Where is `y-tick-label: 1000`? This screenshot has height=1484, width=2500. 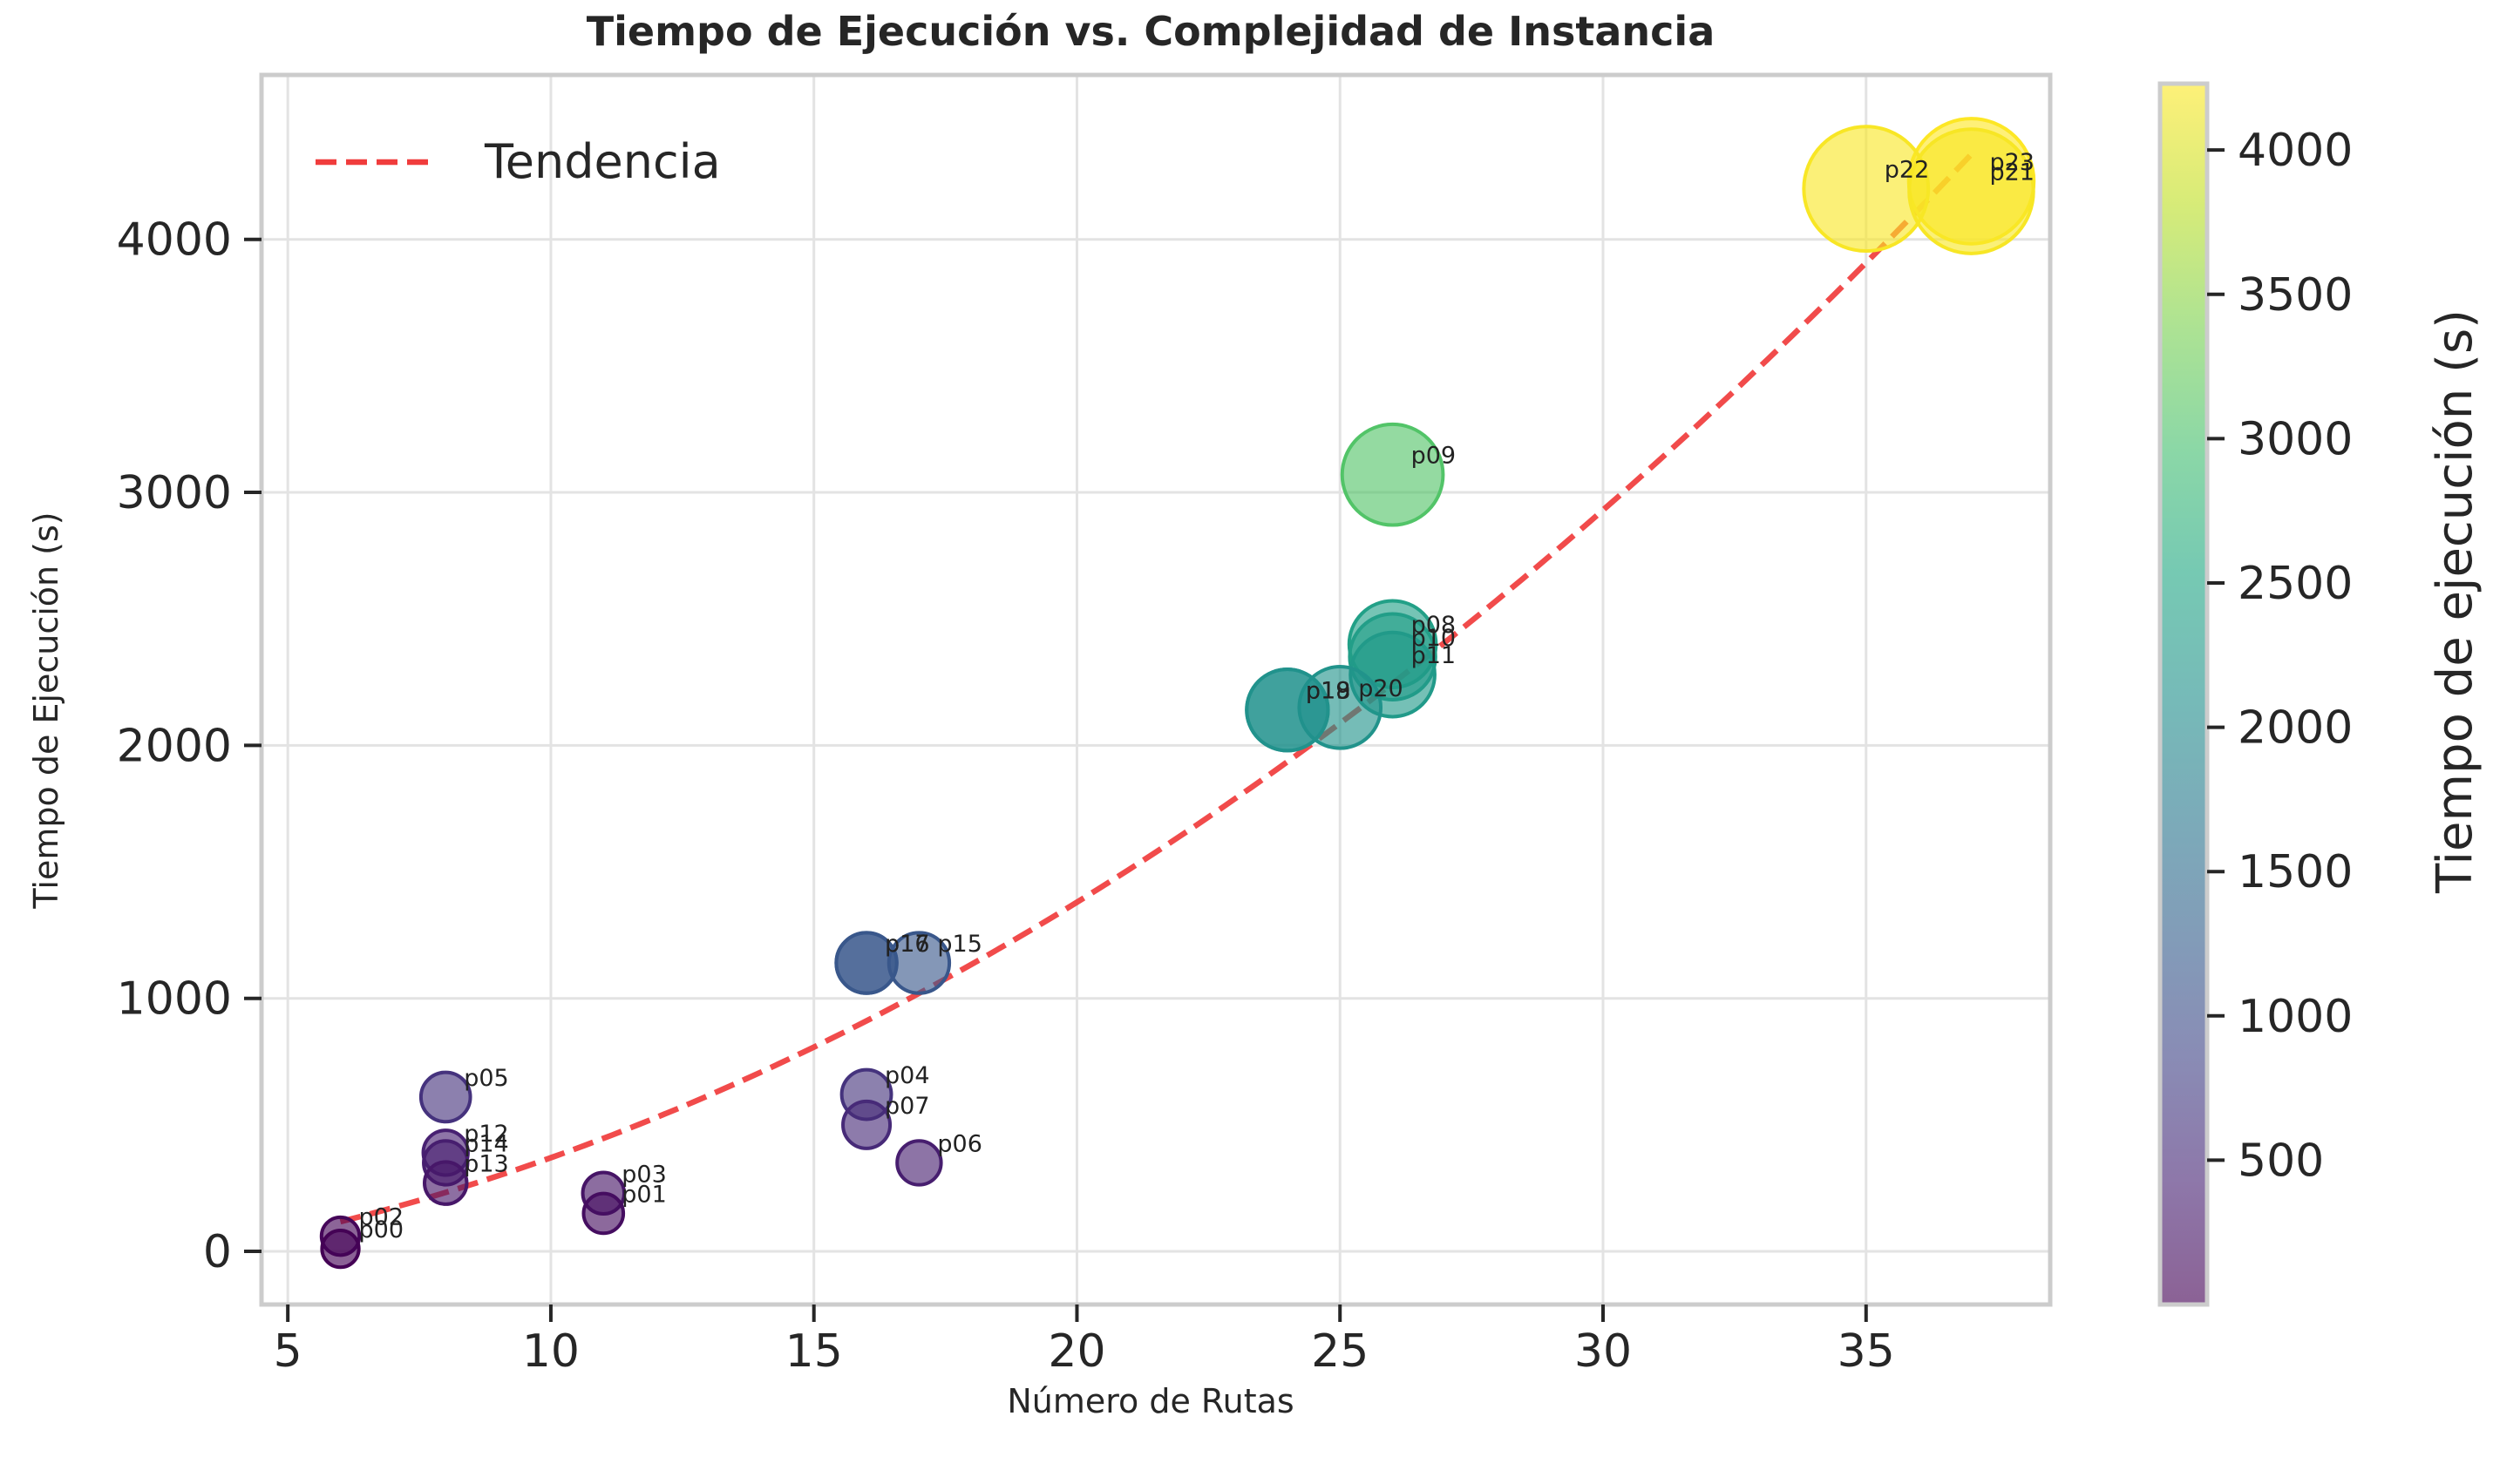
y-tick-label: 1000 is located at coordinates (174, 999).